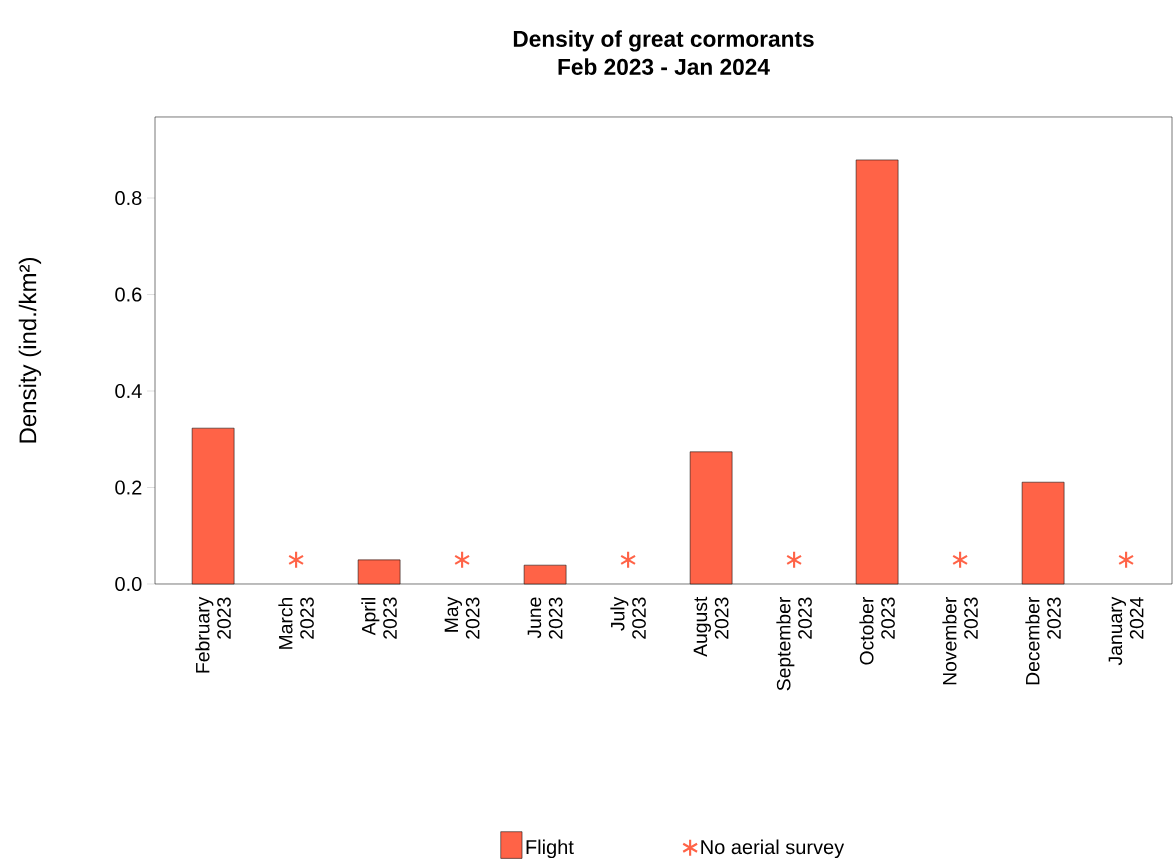 This screenshot has width=1173, height=859. I want to click on y-tick-label: 0.6, so click(128, 294).